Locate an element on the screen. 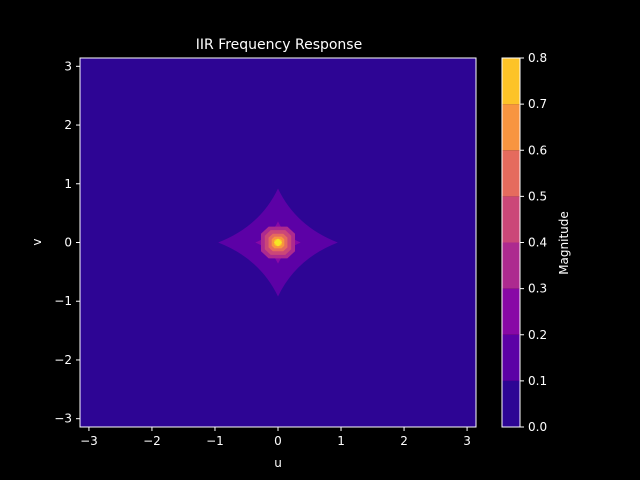 This screenshot has height=480, width=640. colorbar-tick-label: 0.5 is located at coordinates (537, 196).